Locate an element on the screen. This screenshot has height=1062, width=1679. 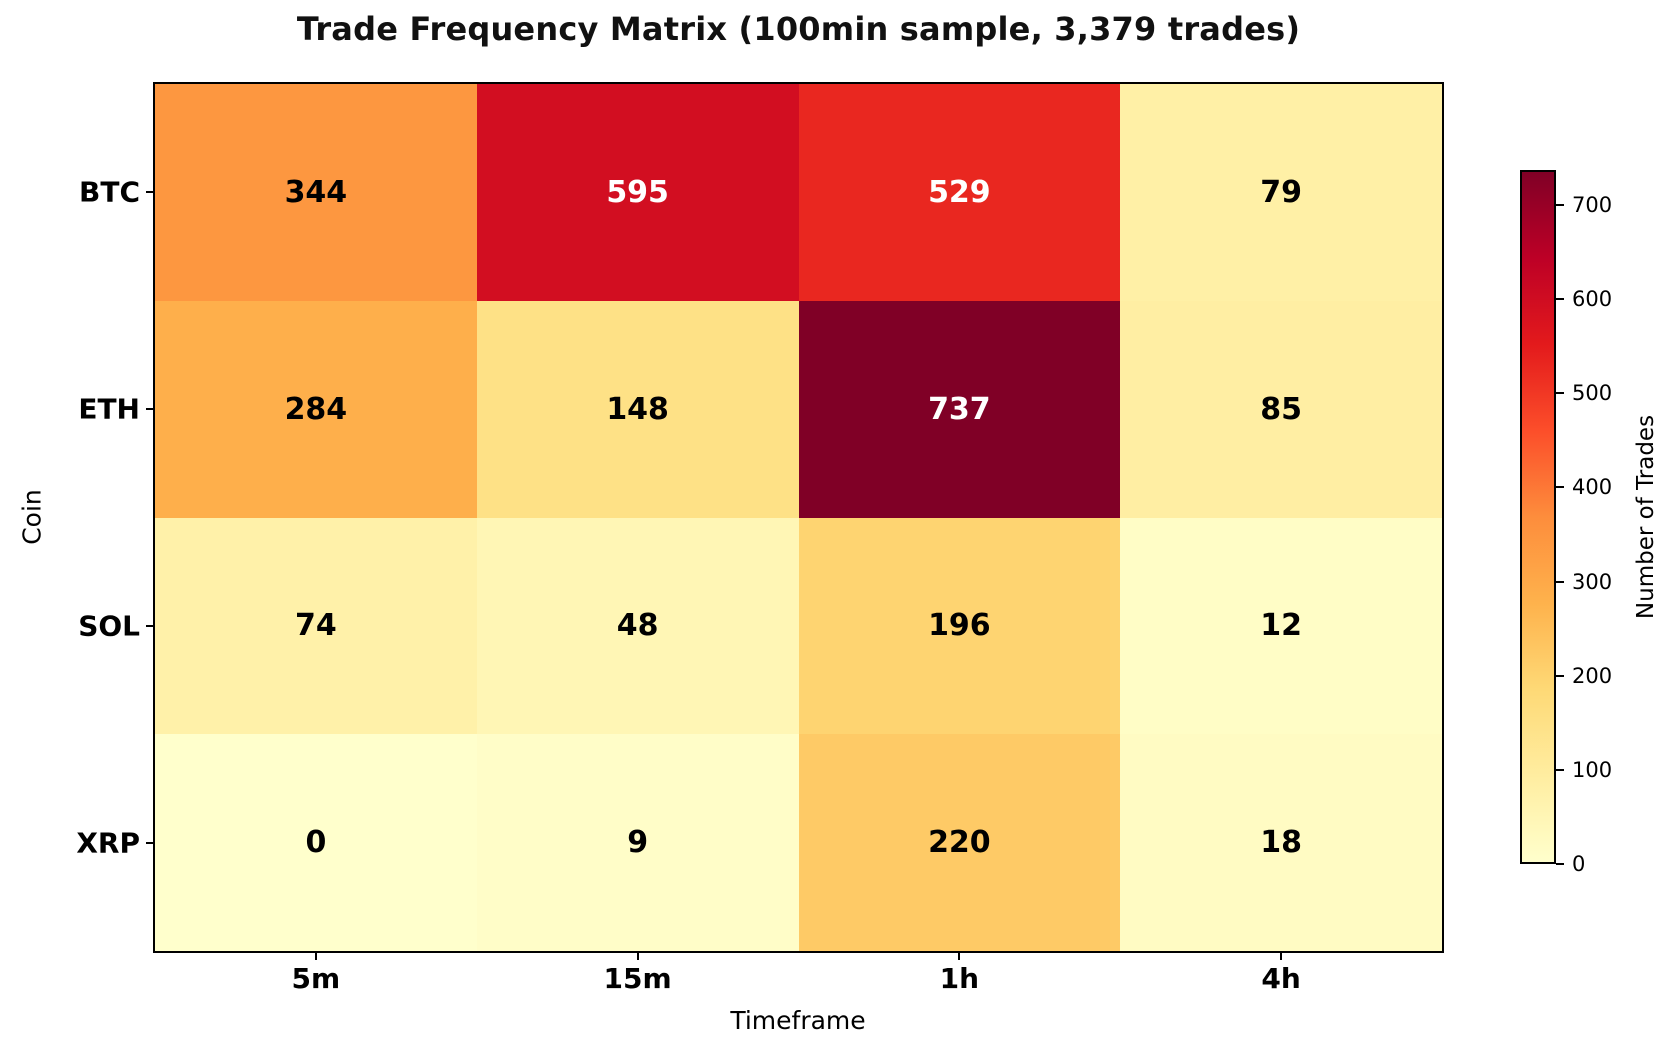
heatmap-cell-ETH-5m: 284 is located at coordinates (316, 409).